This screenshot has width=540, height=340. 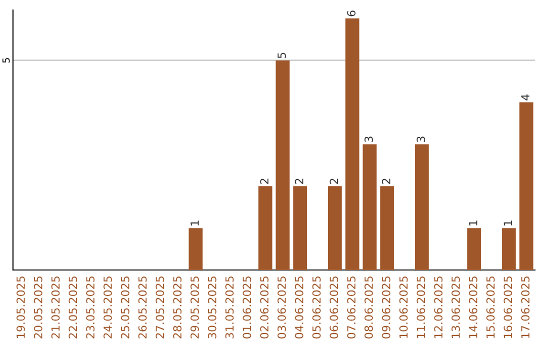 I want to click on x-tick-label: 23.05.2025, so click(x=90, y=307).